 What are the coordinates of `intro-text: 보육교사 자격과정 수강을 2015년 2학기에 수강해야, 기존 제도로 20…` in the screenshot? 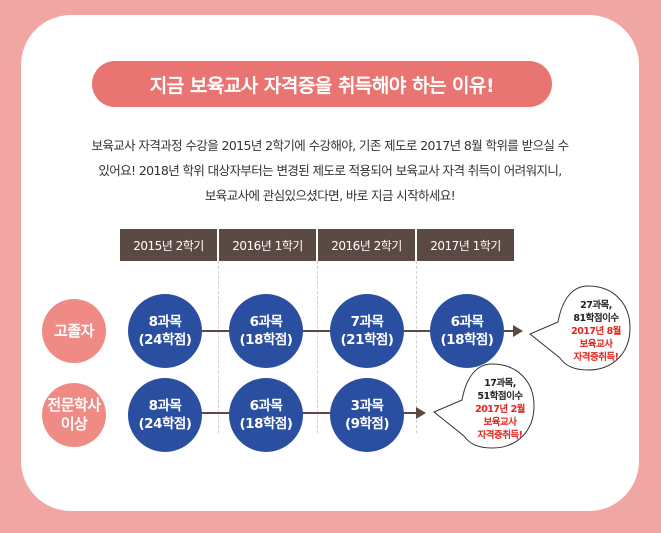 It's located at (330, 170).